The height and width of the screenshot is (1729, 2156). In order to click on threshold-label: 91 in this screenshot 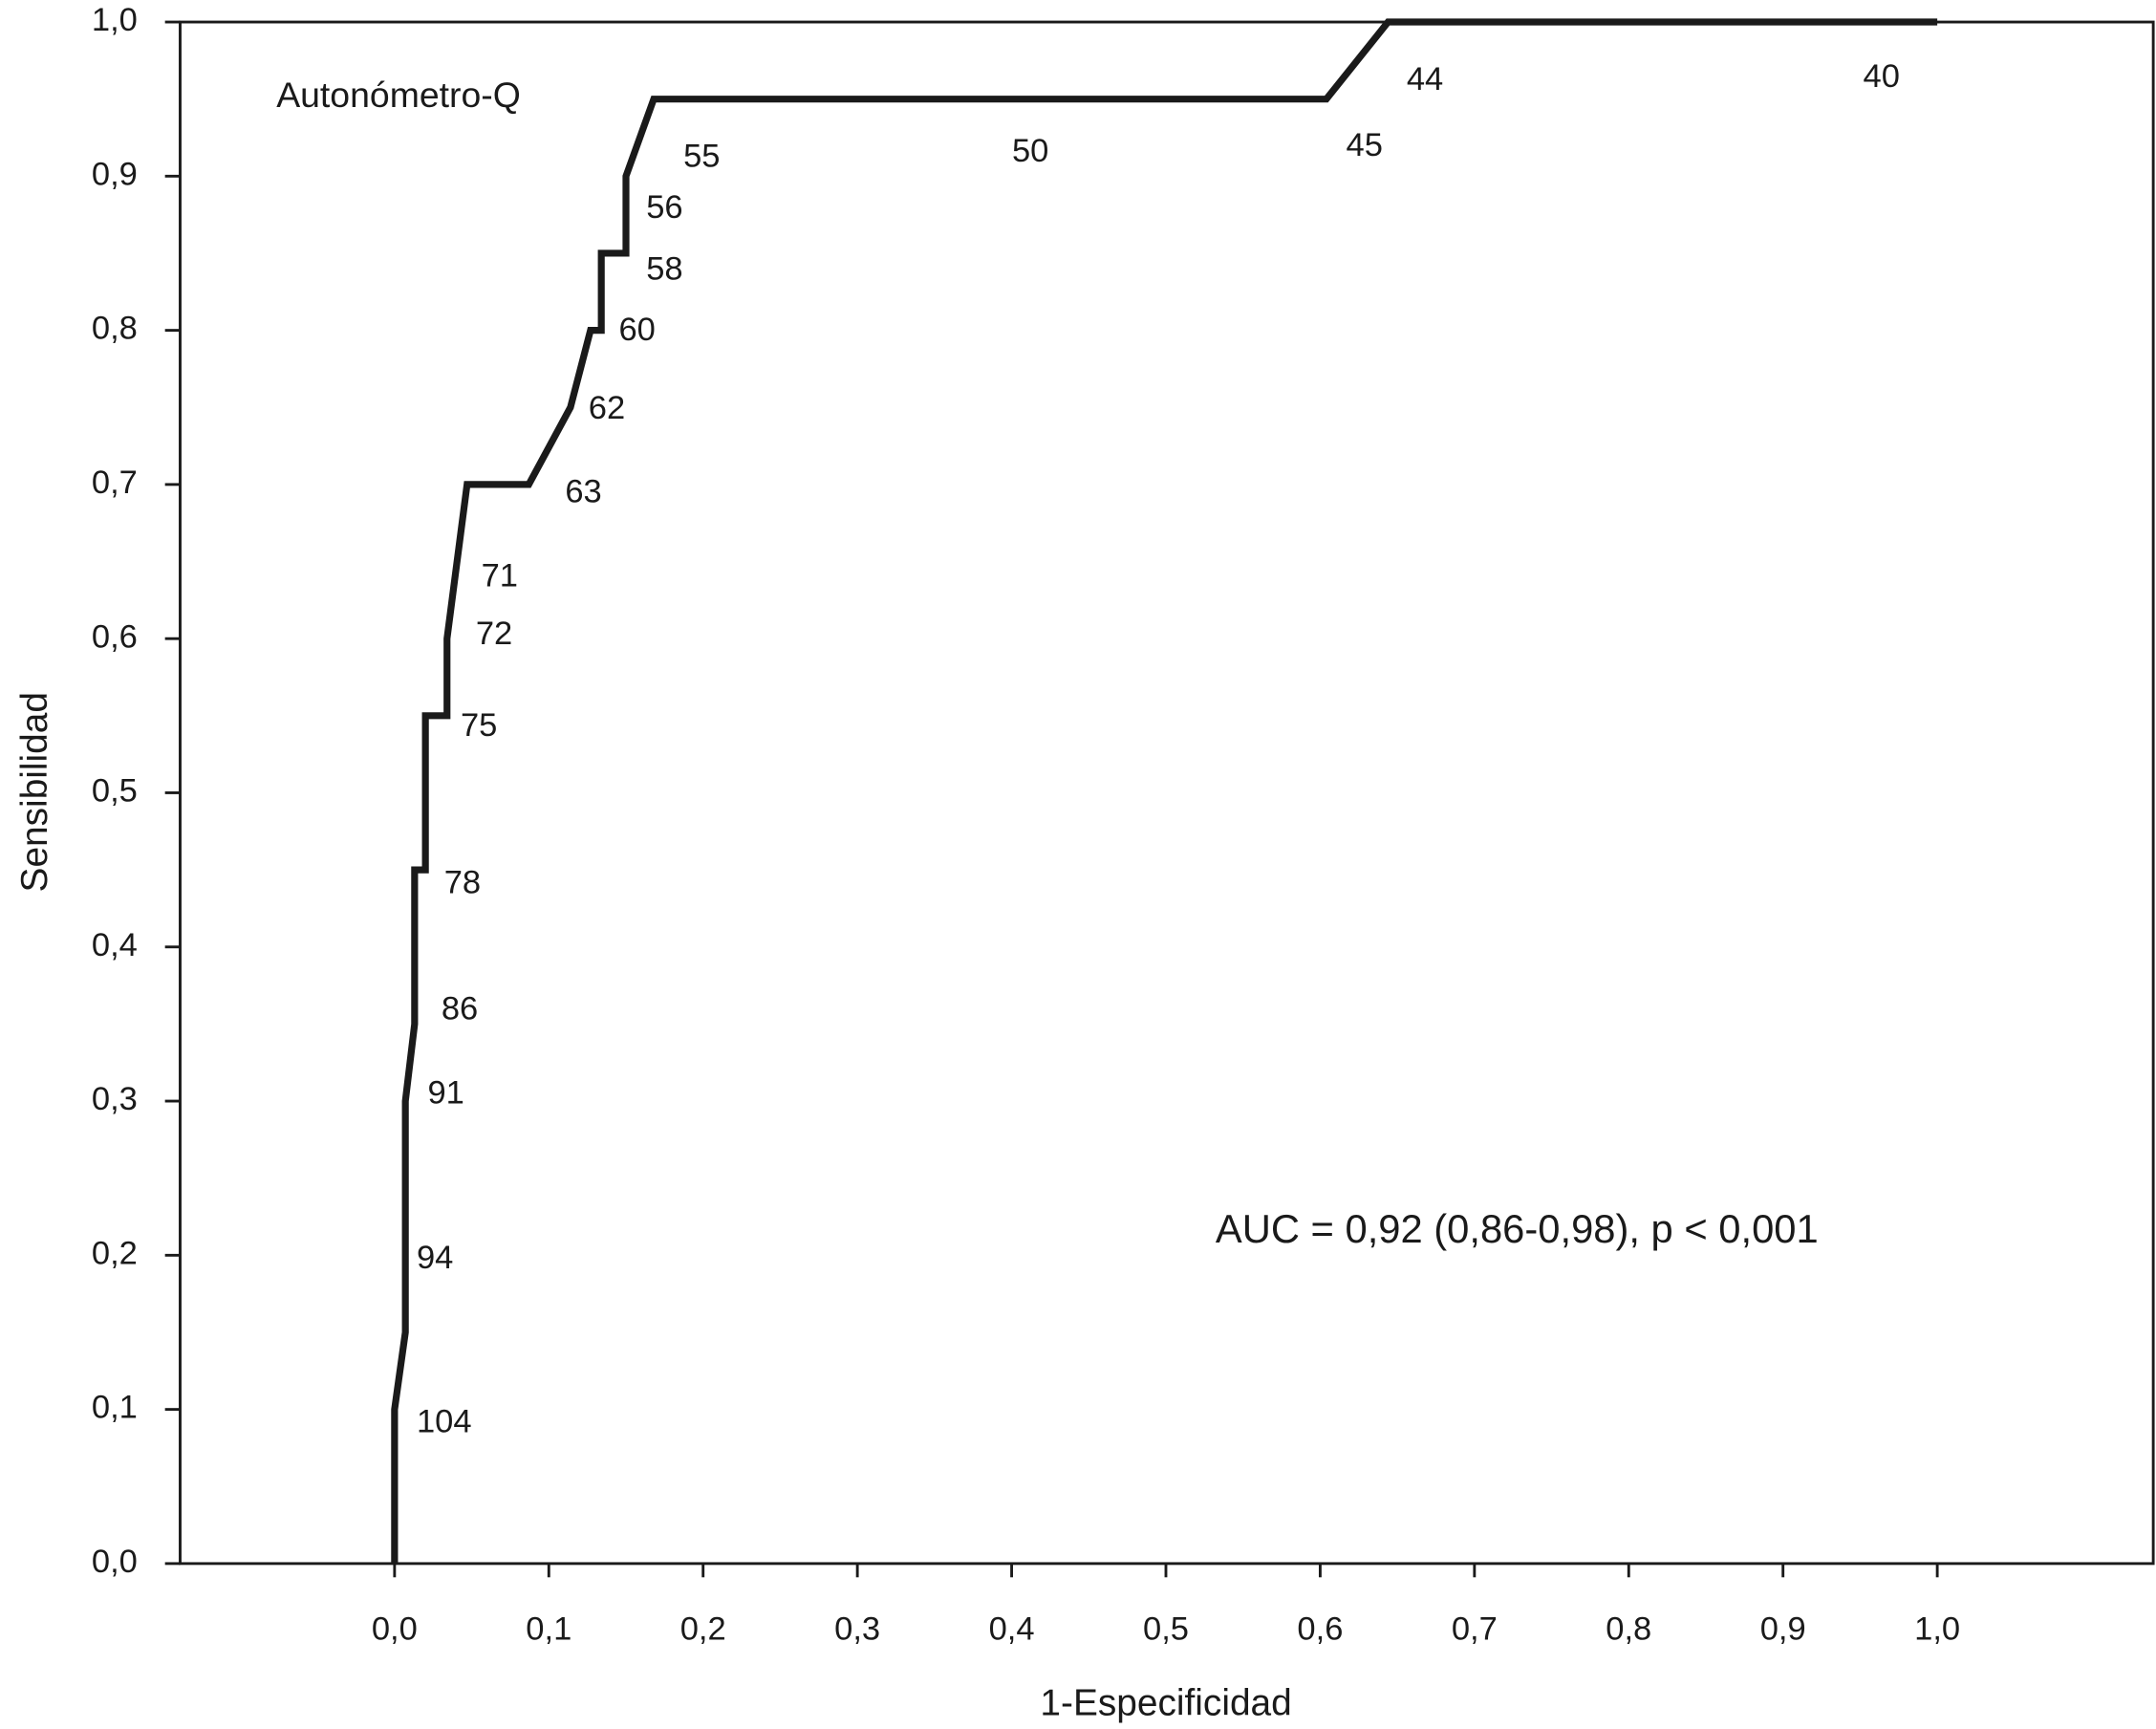, I will do `click(445, 1092)`.